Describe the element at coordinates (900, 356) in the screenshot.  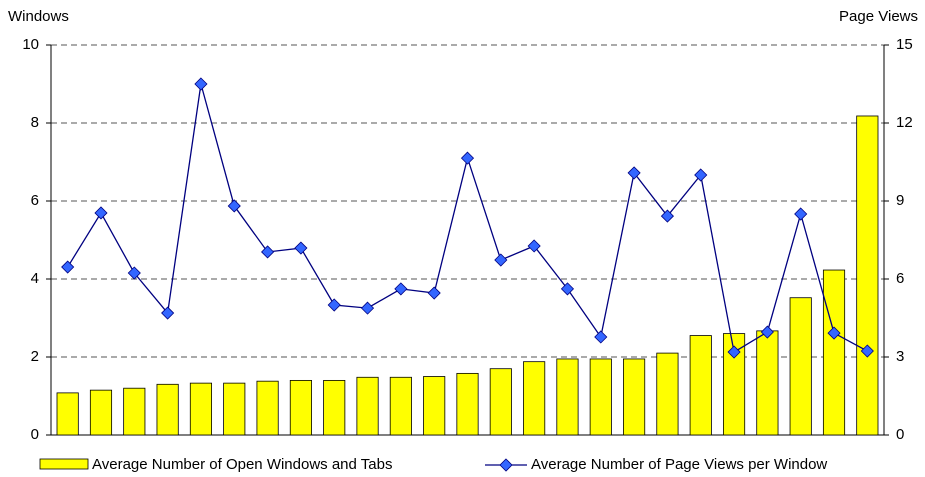
I see `y2-tick-label: 3` at that location.